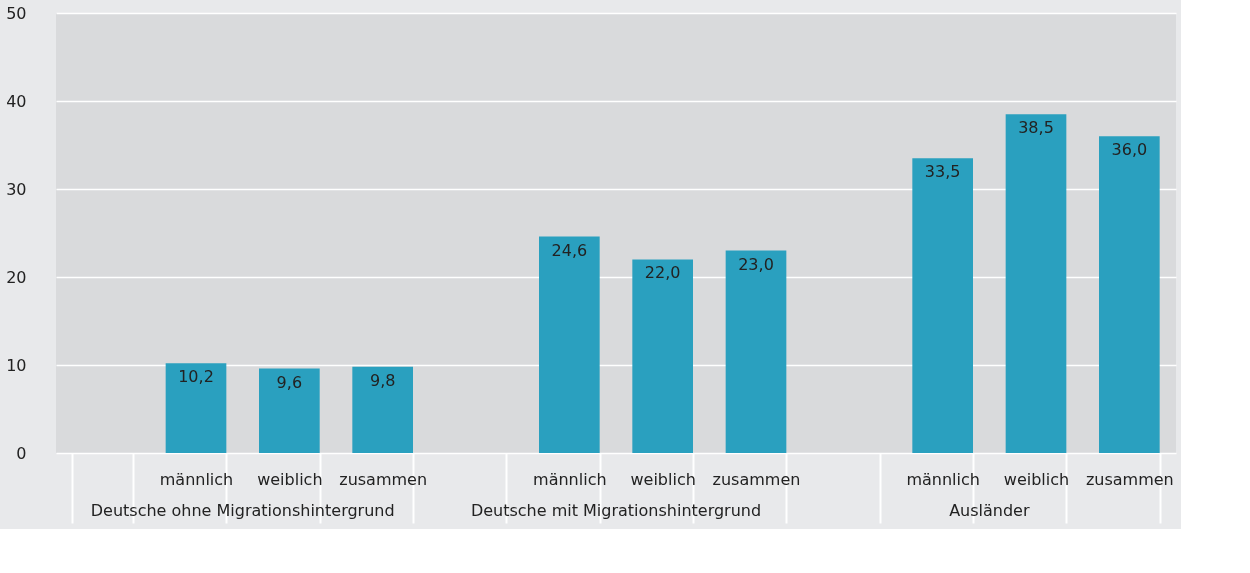 The height and width of the screenshot is (573, 1250). Describe the element at coordinates (382, 380) in the screenshot. I see `data-label: 9,8` at that location.